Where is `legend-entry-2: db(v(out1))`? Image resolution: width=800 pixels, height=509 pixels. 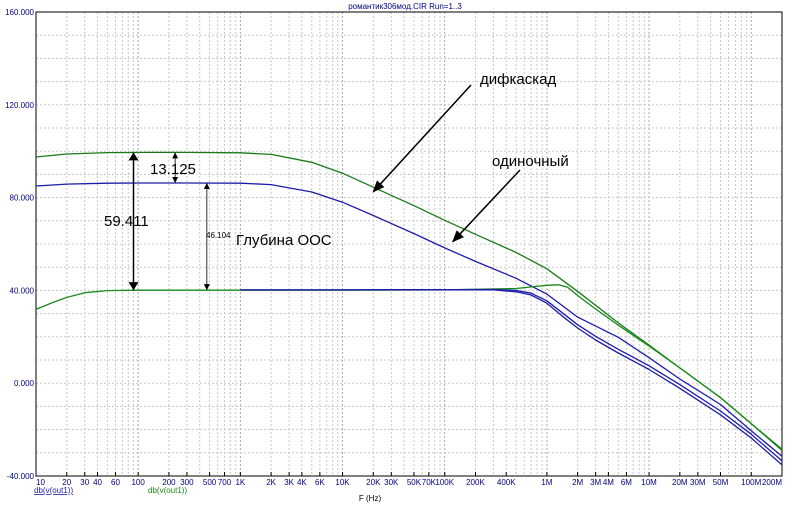
legend-entry-2: db(v(out1)) is located at coordinates (167, 490).